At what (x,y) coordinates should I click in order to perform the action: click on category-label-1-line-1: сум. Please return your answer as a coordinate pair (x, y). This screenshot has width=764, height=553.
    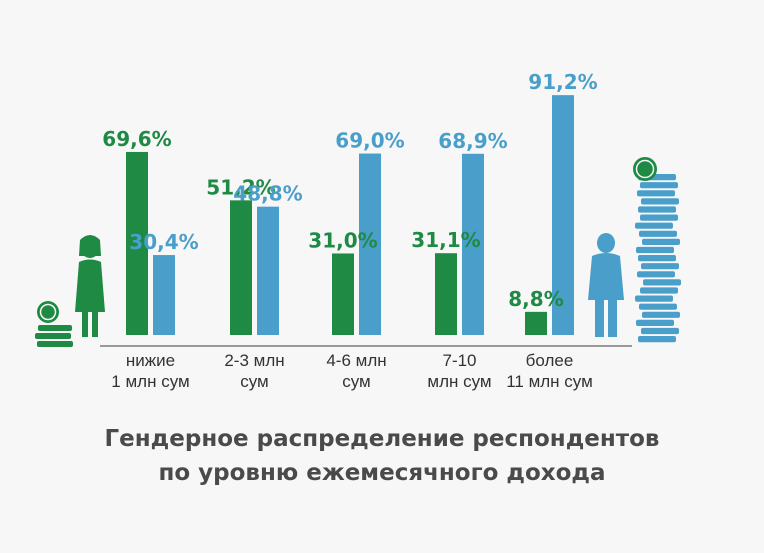
    Looking at the image, I should click on (254, 381).